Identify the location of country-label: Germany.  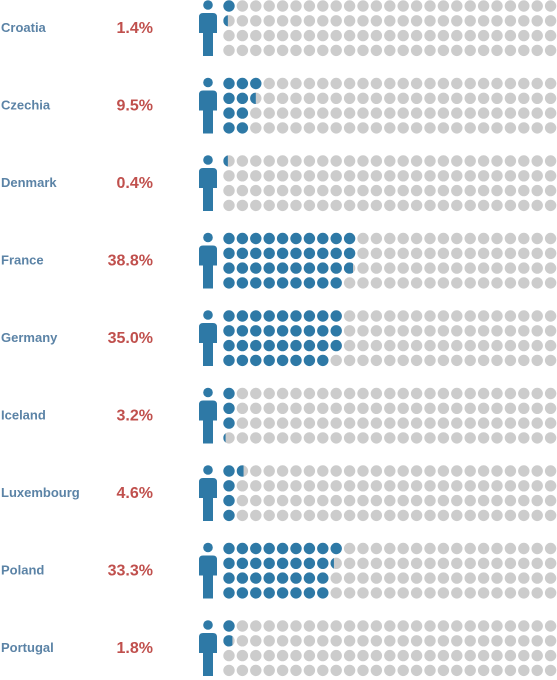
(29, 337).